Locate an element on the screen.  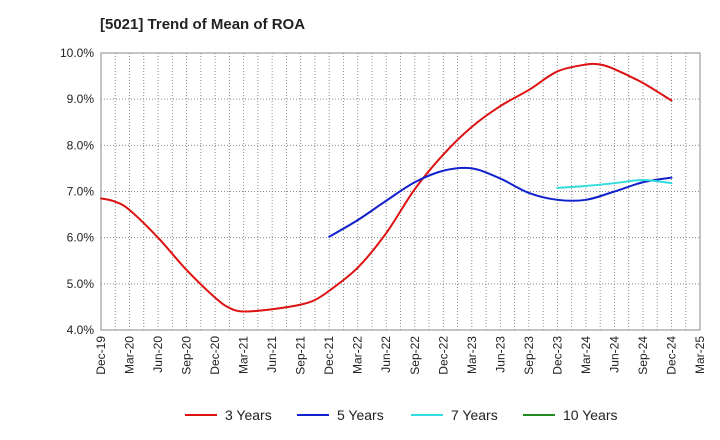
legend-label-5-years: 5 Years is located at coordinates (360, 415).